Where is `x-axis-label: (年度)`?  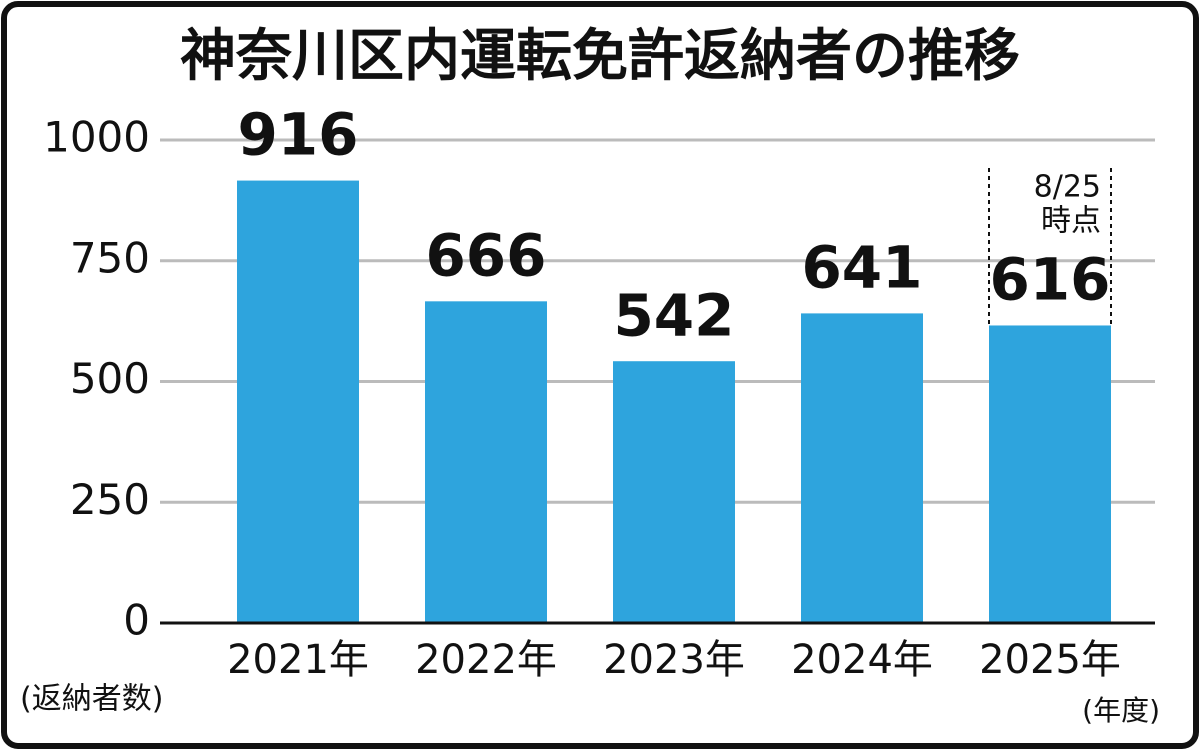 x-axis-label: (年度) is located at coordinates (1121, 710).